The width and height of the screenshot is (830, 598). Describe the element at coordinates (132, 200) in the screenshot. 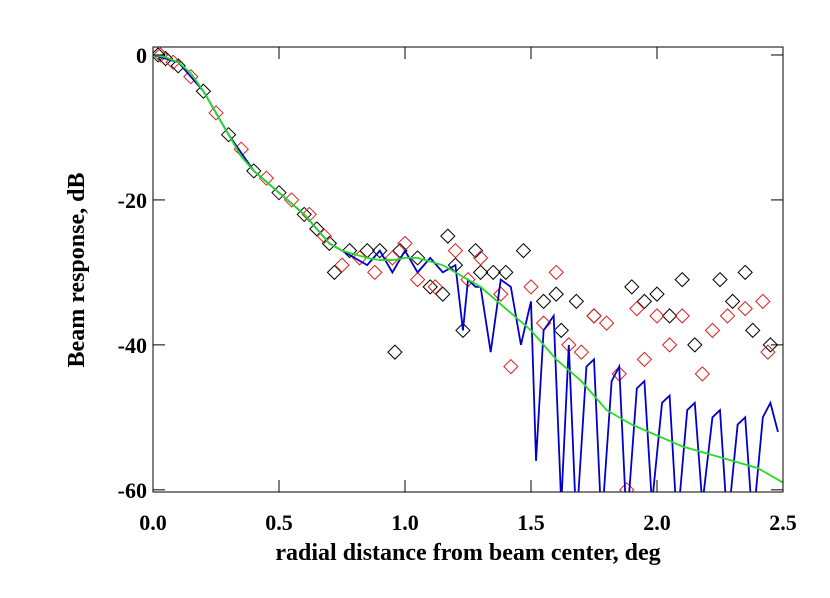

I see `y-tick-label: -20` at that location.